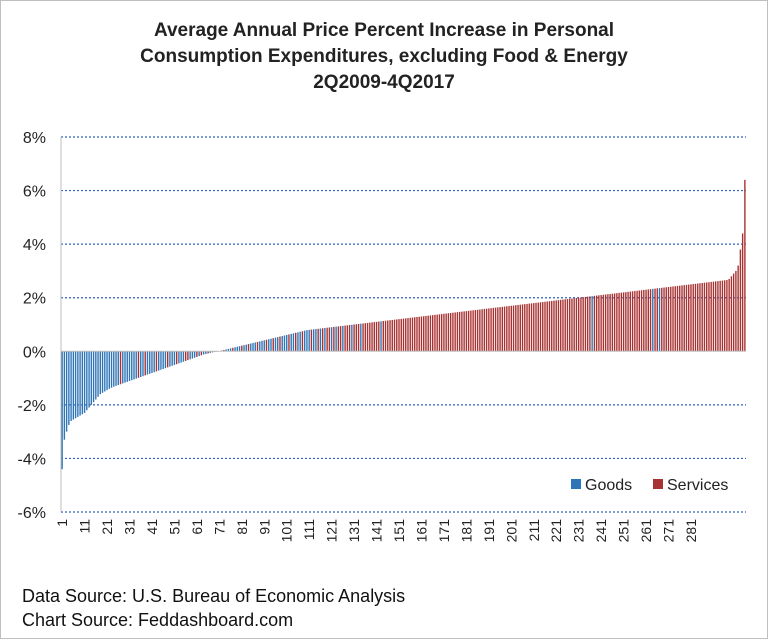 This screenshot has width=768, height=639. What do you see at coordinates (287, 531) in the screenshot?
I see `x-tick-label-101: 101` at bounding box center [287, 531].